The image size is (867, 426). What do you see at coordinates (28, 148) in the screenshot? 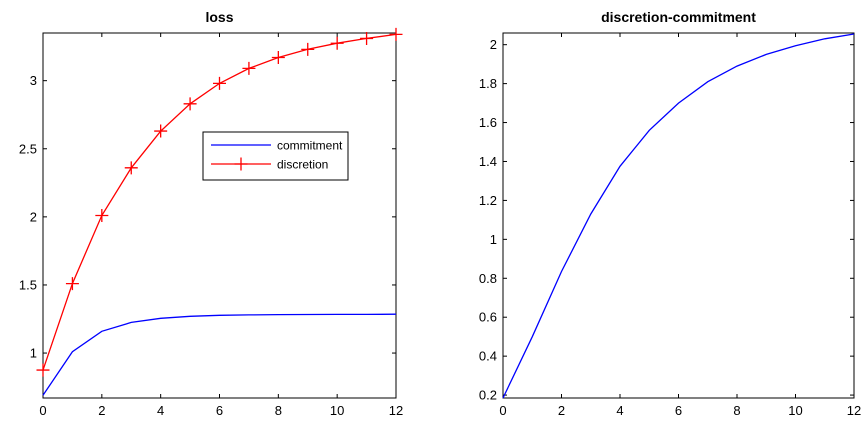
I see `y-tick-label: 2.5` at bounding box center [28, 148].